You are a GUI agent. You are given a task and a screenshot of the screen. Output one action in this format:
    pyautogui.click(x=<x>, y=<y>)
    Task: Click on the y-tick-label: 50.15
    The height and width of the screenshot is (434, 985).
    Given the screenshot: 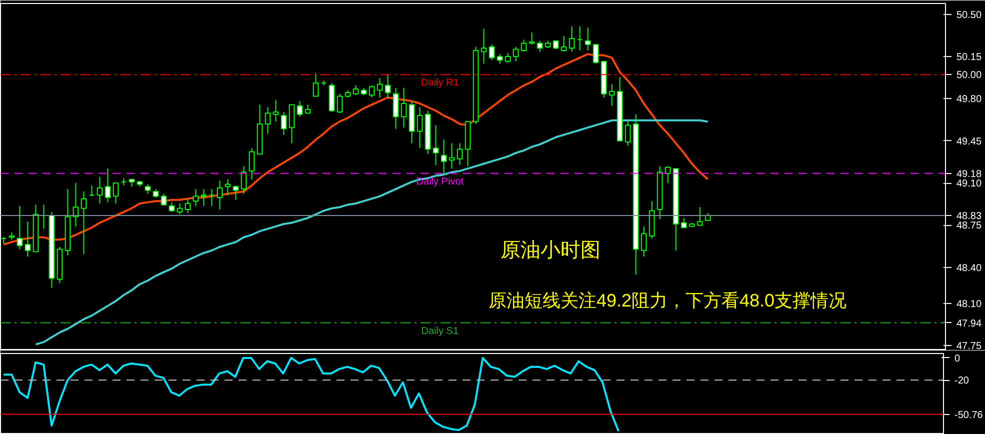 What is the action you would take?
    pyautogui.click(x=969, y=58)
    